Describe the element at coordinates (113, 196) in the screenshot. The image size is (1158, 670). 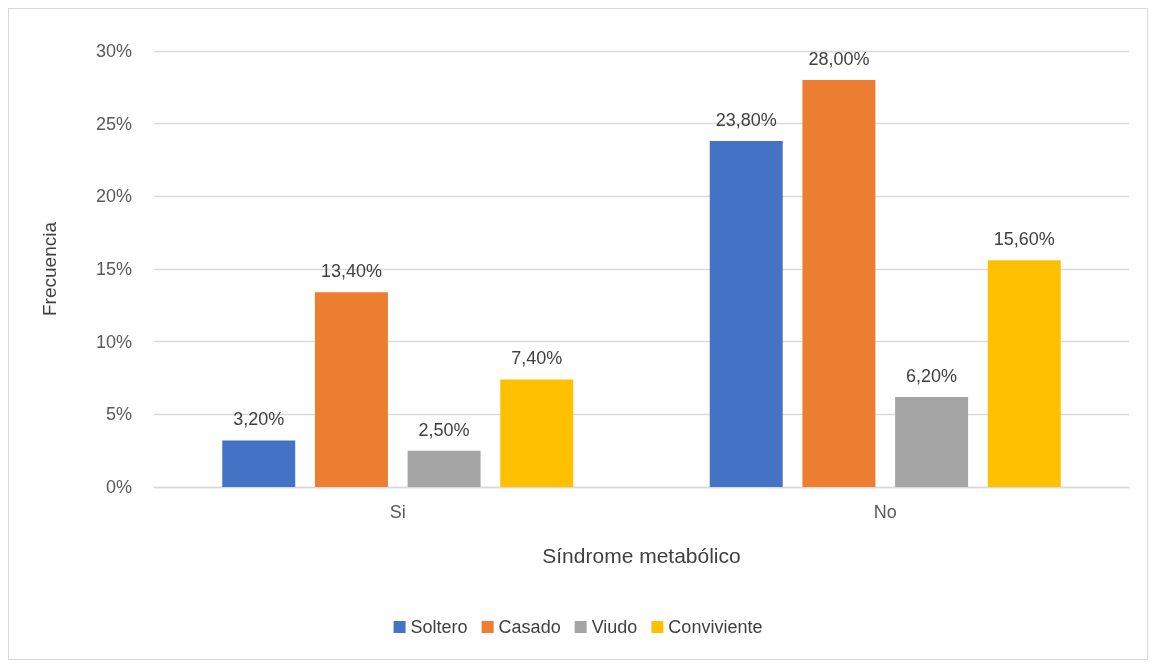
I see `y-tick-label: 20%` at that location.